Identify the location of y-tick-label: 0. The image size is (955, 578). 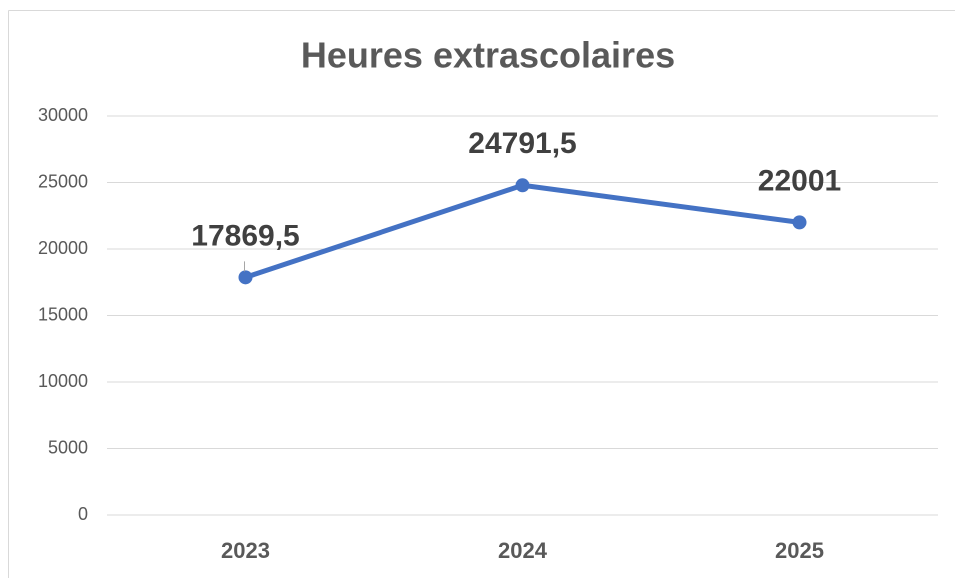
(83, 514).